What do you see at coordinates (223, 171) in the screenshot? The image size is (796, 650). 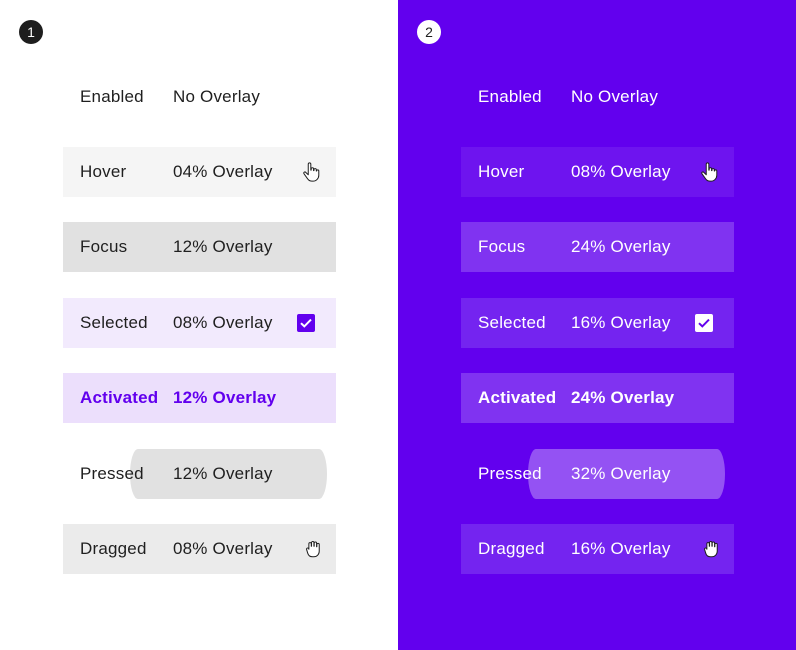 I see `overlay-label: 04% Overlay` at bounding box center [223, 171].